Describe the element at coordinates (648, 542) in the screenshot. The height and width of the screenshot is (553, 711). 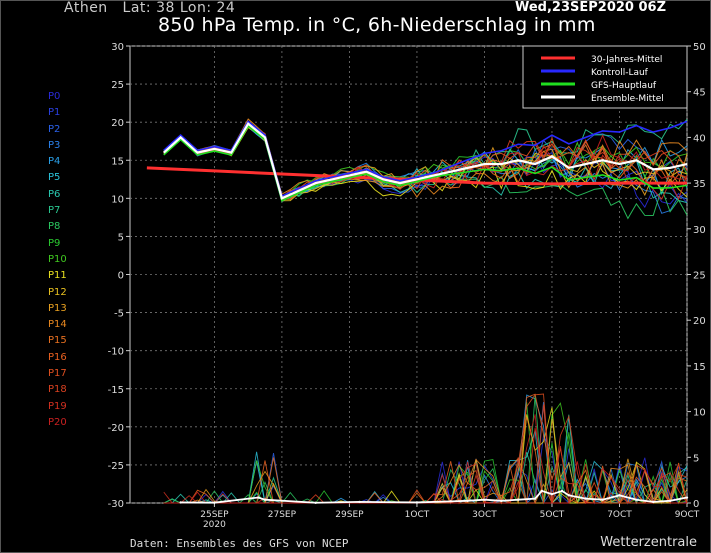
I see `brand-label: Wetterzentrale` at that location.